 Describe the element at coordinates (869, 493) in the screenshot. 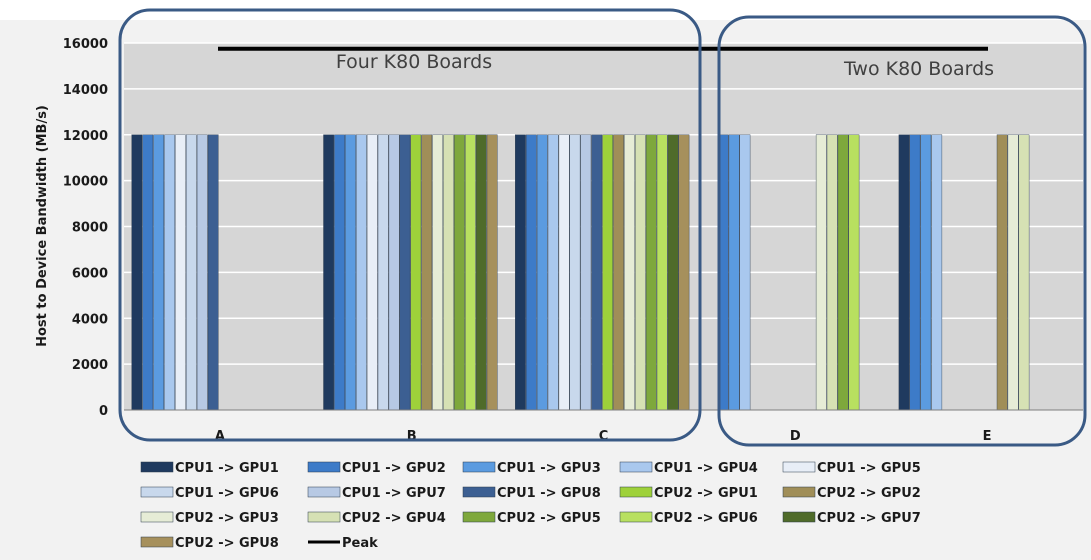

I see `legend-label: CPU2 -> GPU2` at that location.